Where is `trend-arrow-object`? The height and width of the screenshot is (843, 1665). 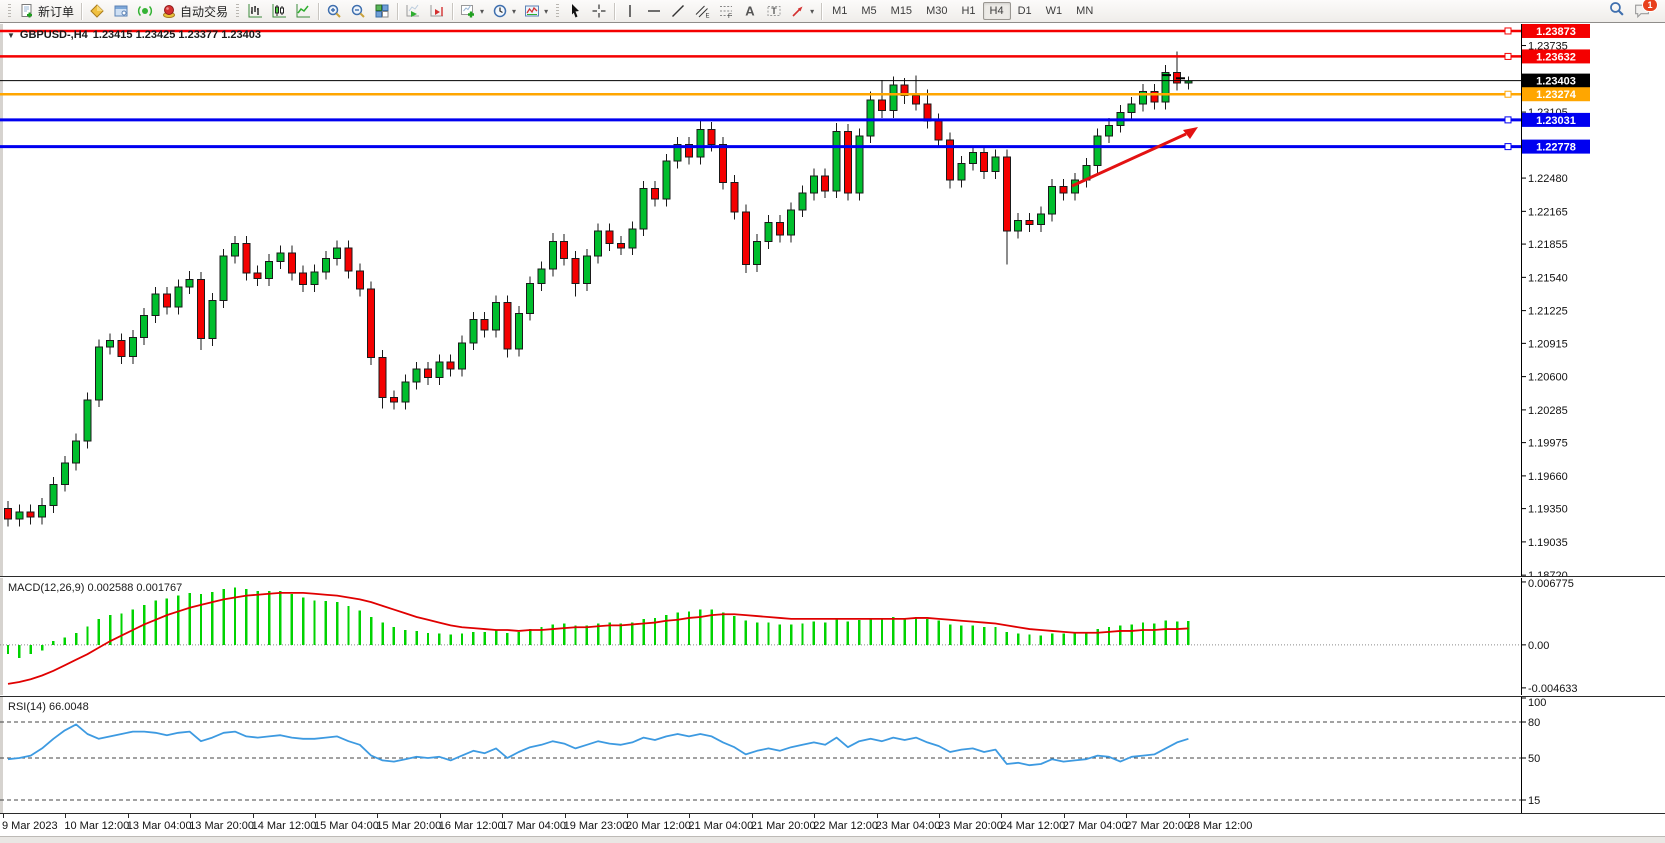
trend-arrow-object is located at coordinates (1134, 157).